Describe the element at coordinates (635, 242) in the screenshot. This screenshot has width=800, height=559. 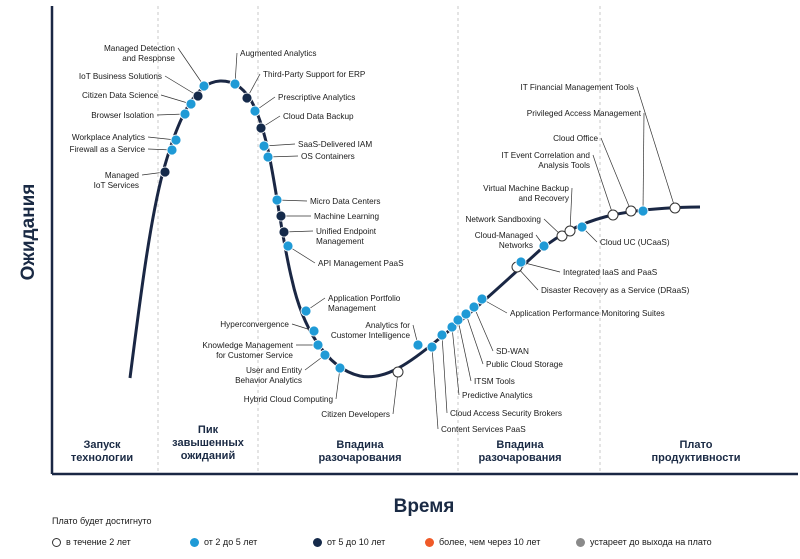
I see `label-cloud-uc-ucaas: Cloud UC (UCaaS)` at that location.